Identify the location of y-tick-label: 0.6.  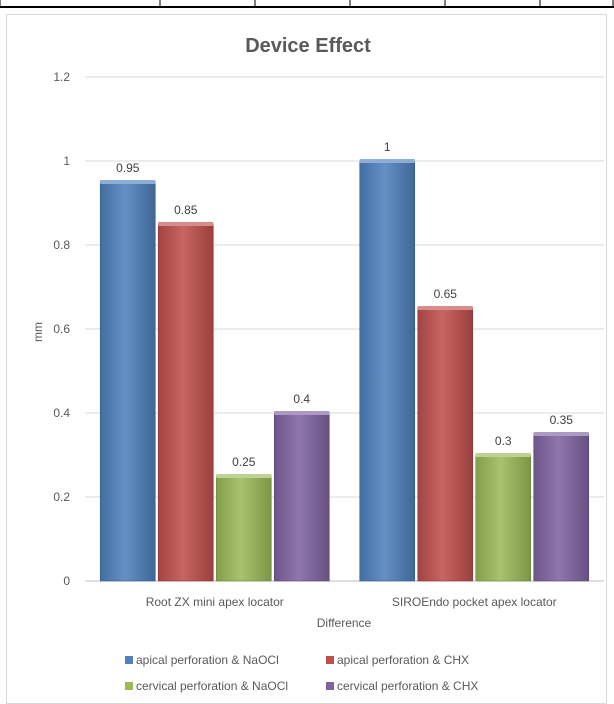
(61, 329).